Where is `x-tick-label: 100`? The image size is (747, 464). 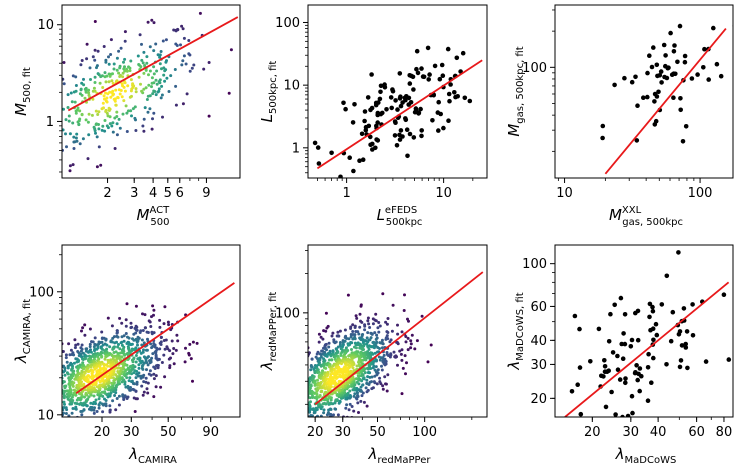
x-tick-label: 100 is located at coordinates (424, 432).